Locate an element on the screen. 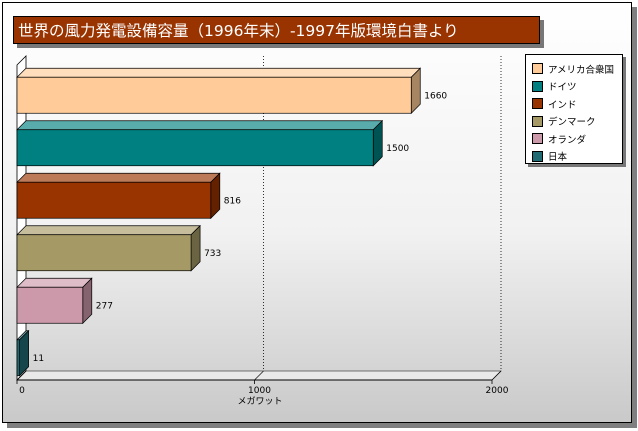 The image size is (638, 431). legend-label: デンマーク is located at coordinates (572, 123).